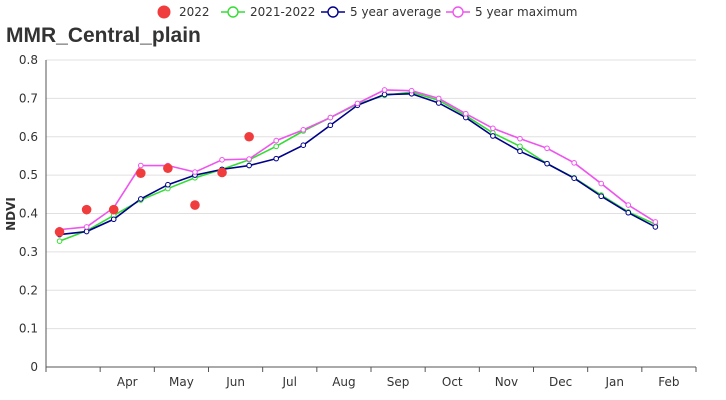 The width and height of the screenshot is (726, 400). I want to click on chart-title: MMR_Central_plain, so click(103, 35).